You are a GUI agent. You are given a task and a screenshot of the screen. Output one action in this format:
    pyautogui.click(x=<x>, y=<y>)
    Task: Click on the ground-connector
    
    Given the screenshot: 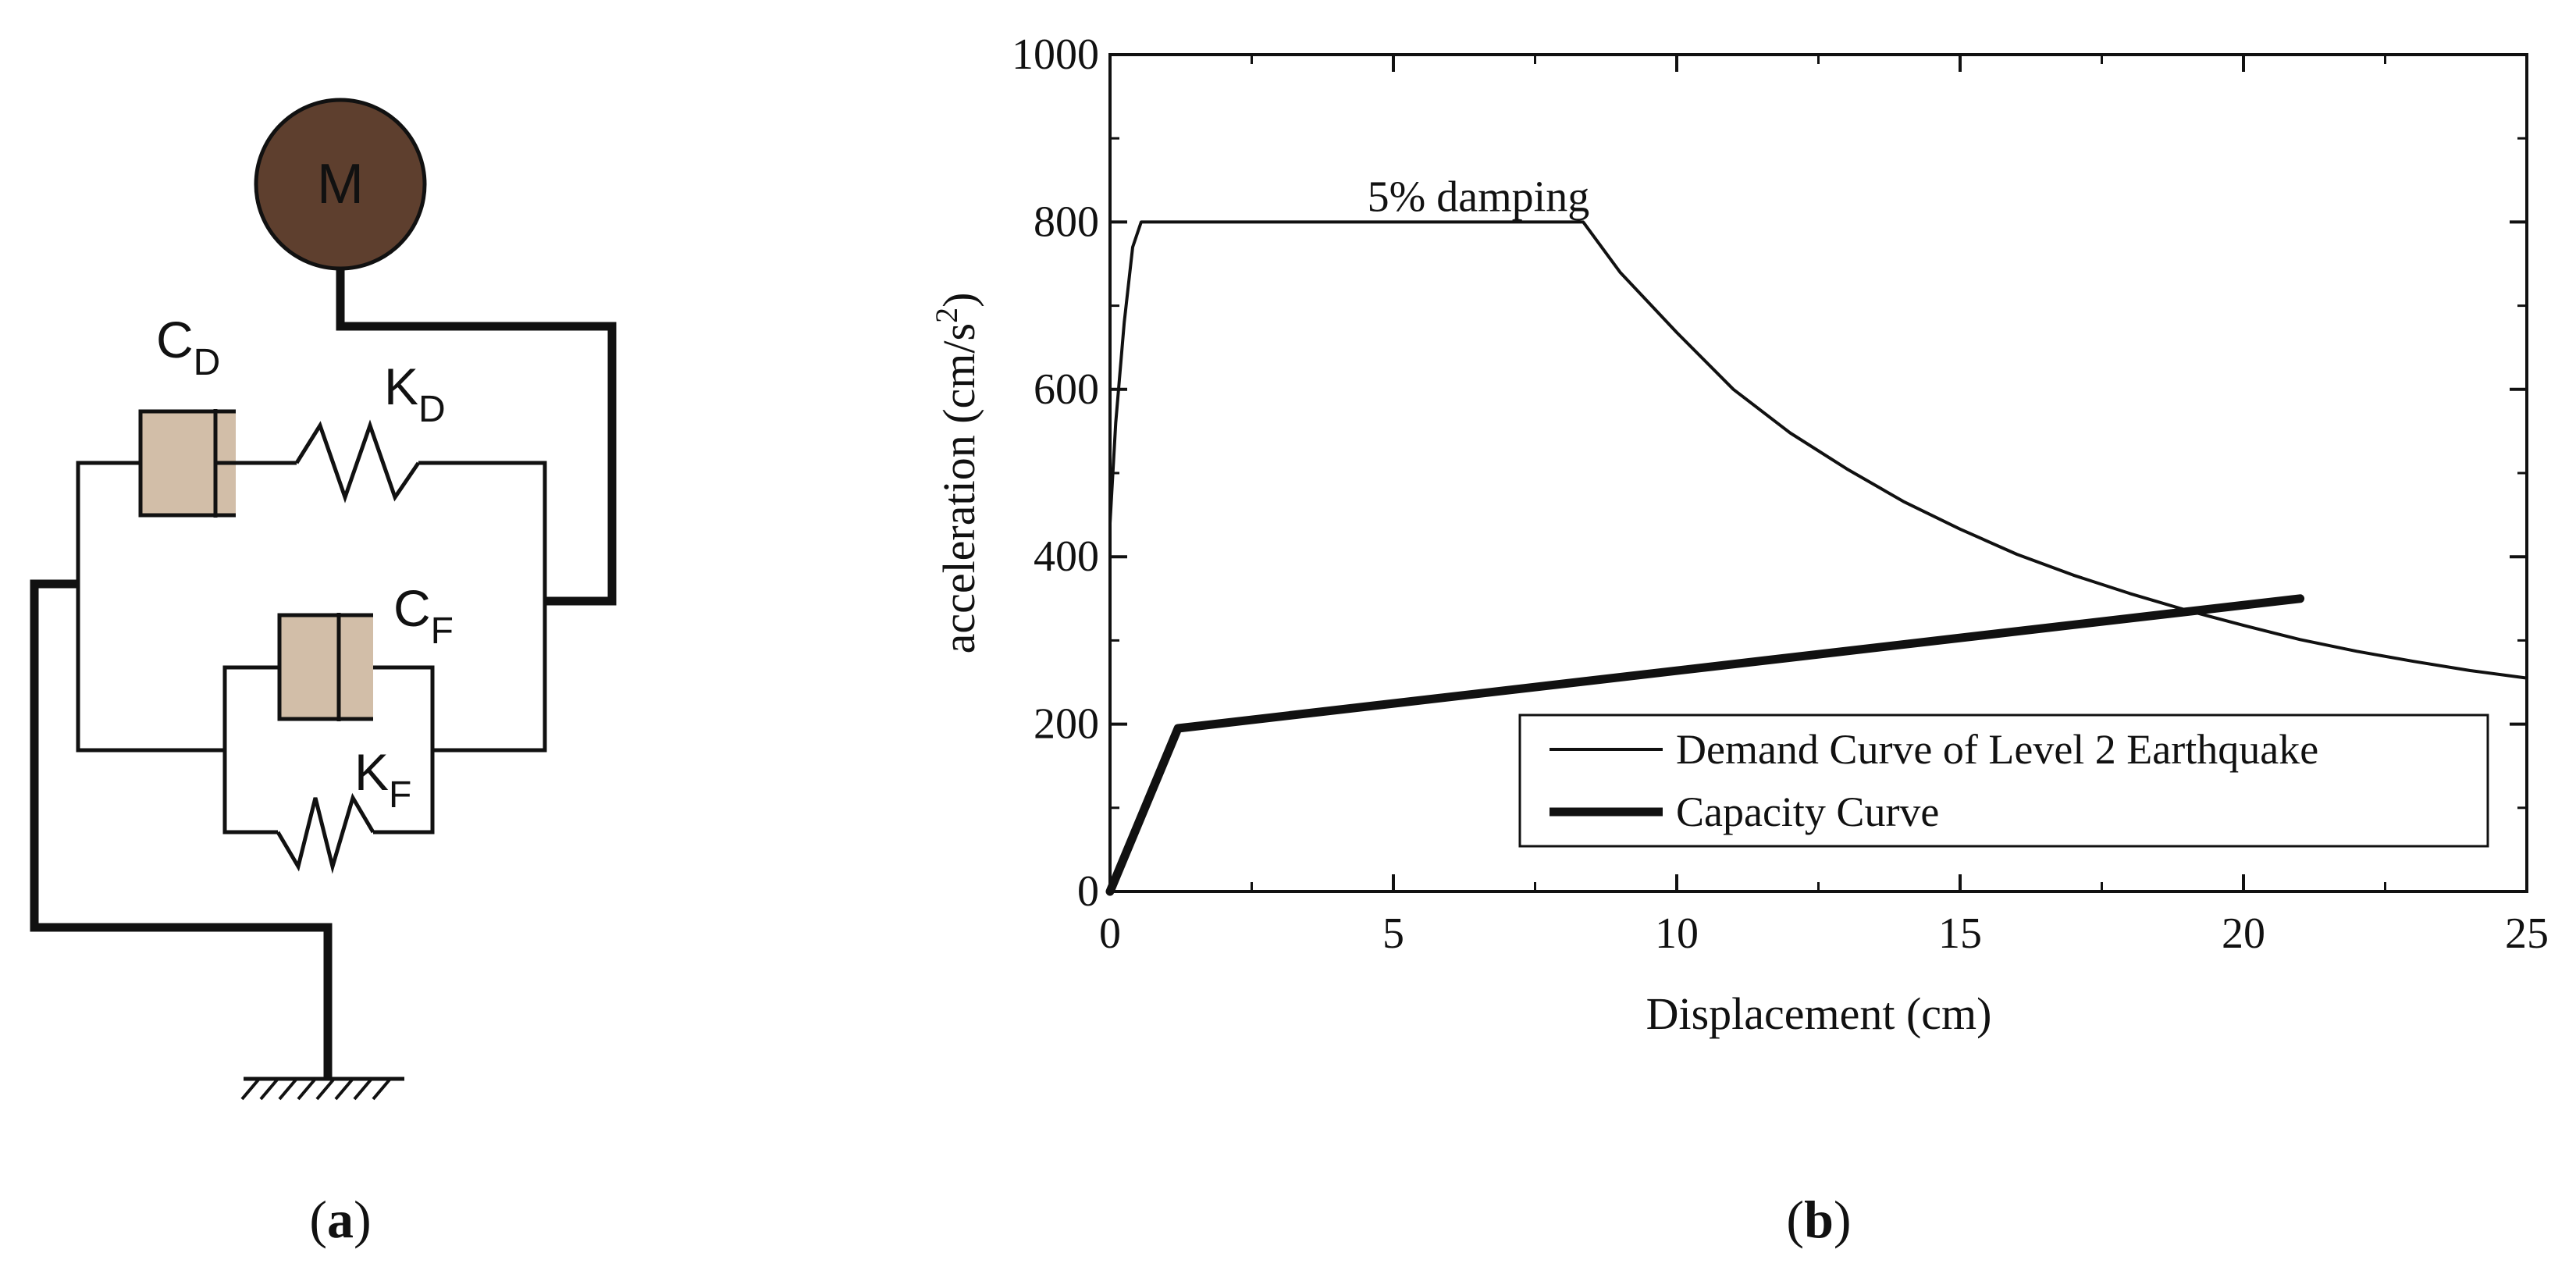 What is the action you would take?
    pyautogui.click(x=181, y=829)
    